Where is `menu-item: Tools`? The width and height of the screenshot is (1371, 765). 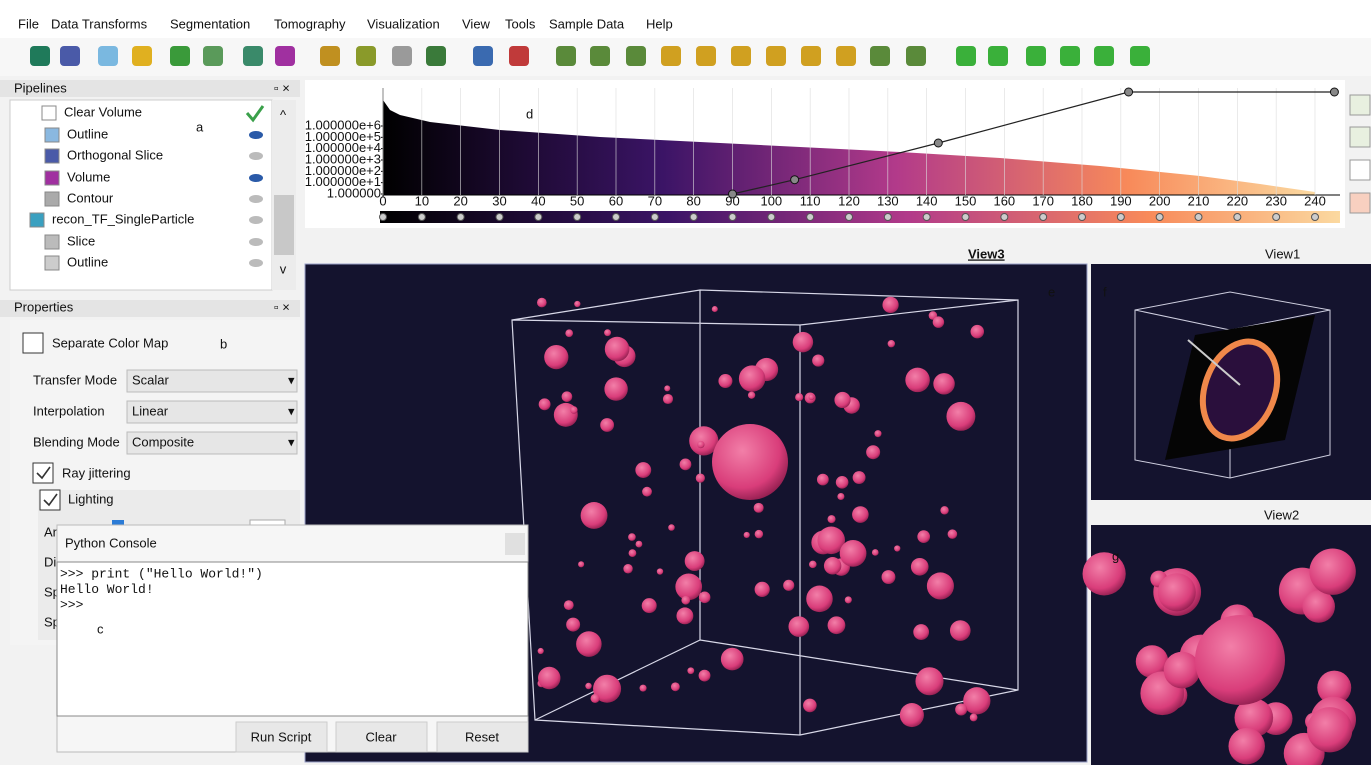 menu-item: Tools is located at coordinates (520, 23).